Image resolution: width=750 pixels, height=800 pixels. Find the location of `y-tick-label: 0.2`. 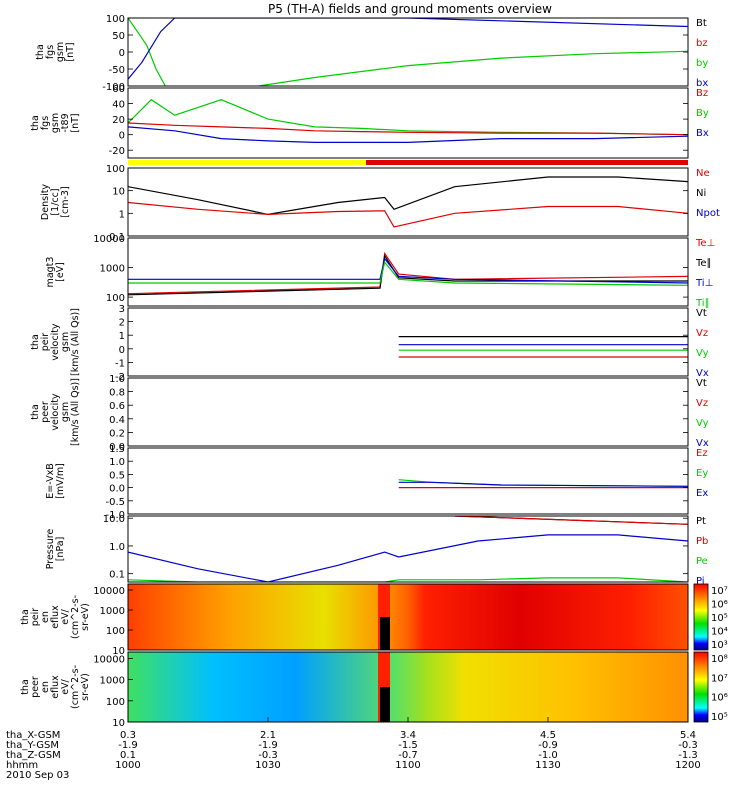

y-tick-label: 0.2 is located at coordinates (117, 433).